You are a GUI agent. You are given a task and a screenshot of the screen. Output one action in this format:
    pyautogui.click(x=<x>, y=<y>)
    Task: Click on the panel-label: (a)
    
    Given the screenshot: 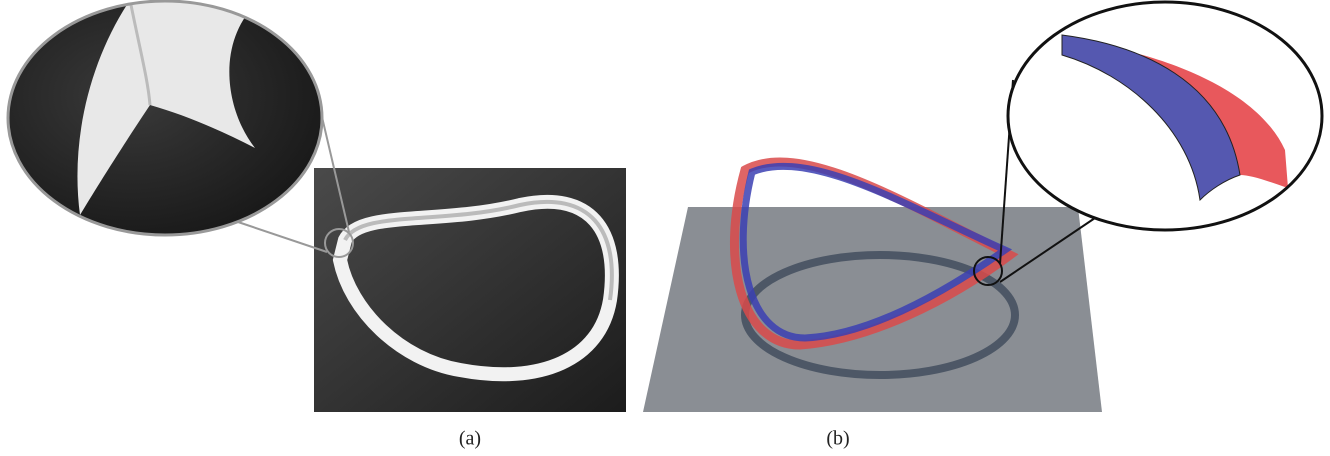 What is the action you would take?
    pyautogui.click(x=470, y=439)
    